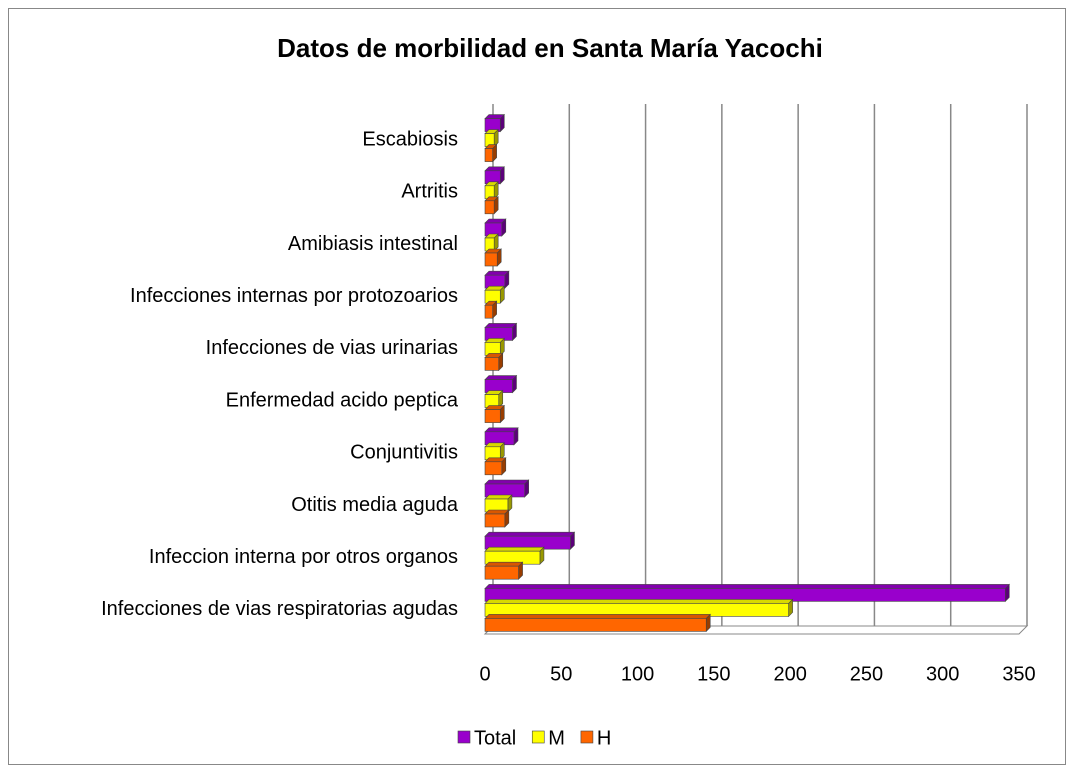  Describe the element at coordinates (429, 192) in the screenshot. I see `y-tick-label: Artritis` at that location.